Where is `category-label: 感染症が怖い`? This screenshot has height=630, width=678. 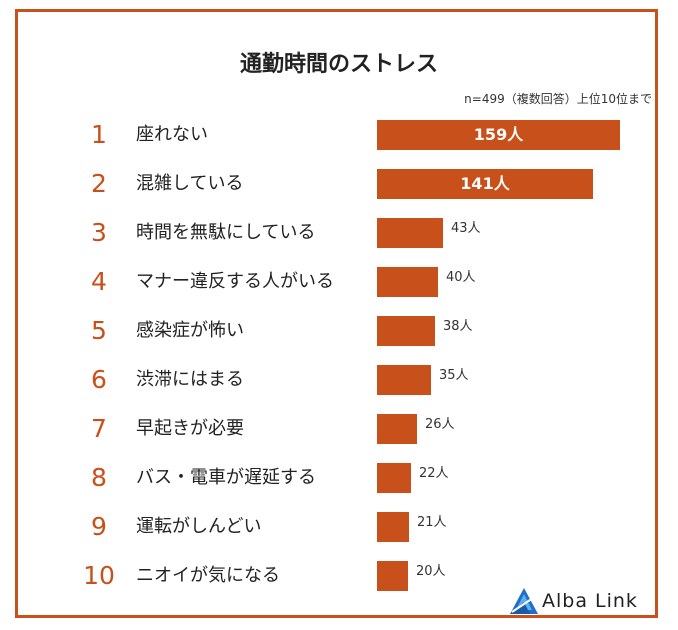 category-label: 感染症が怖い is located at coordinates (190, 330).